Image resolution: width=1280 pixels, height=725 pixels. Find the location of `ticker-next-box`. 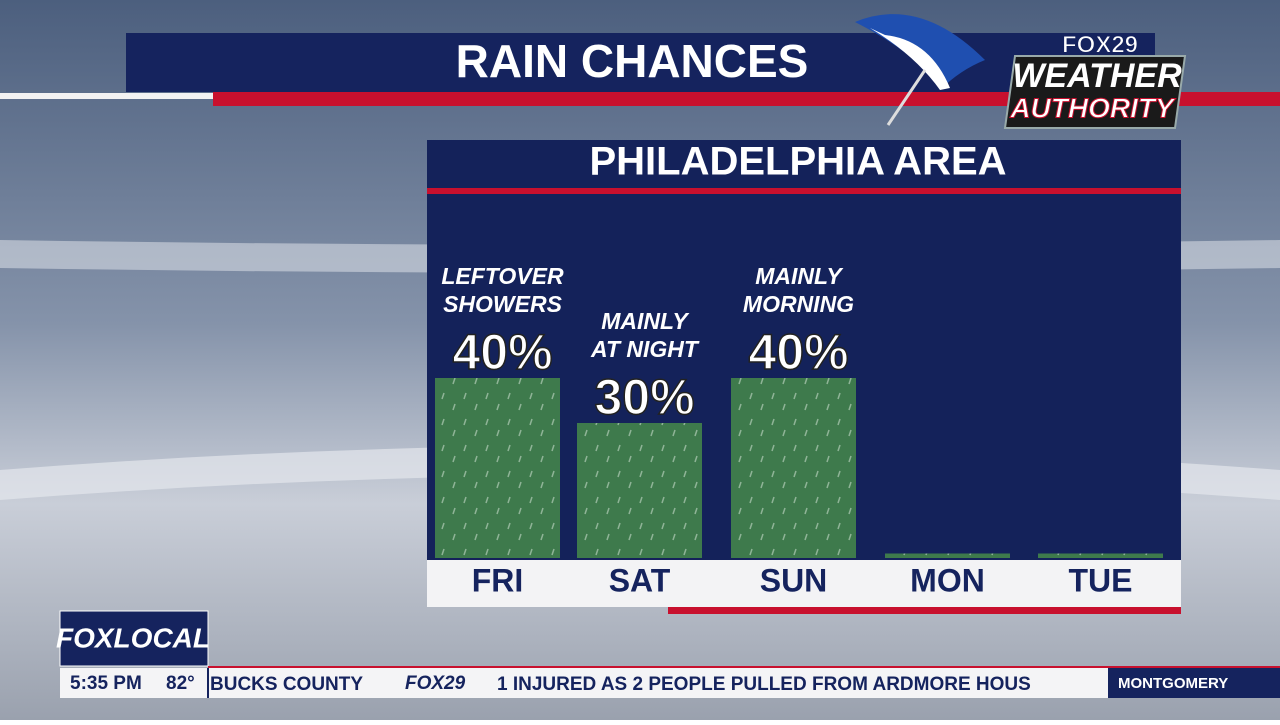

ticker-next-box is located at coordinates (1194, 683).